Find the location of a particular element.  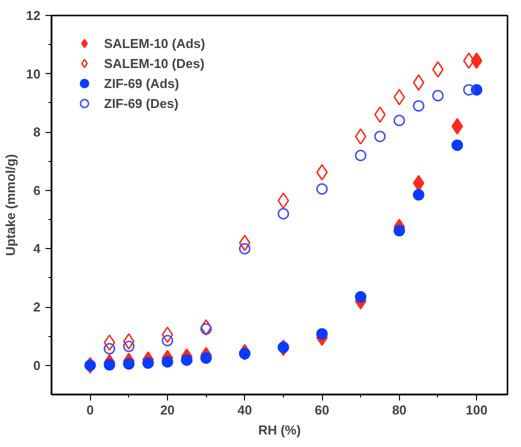

y-tick-label: 8 is located at coordinates (37, 132).